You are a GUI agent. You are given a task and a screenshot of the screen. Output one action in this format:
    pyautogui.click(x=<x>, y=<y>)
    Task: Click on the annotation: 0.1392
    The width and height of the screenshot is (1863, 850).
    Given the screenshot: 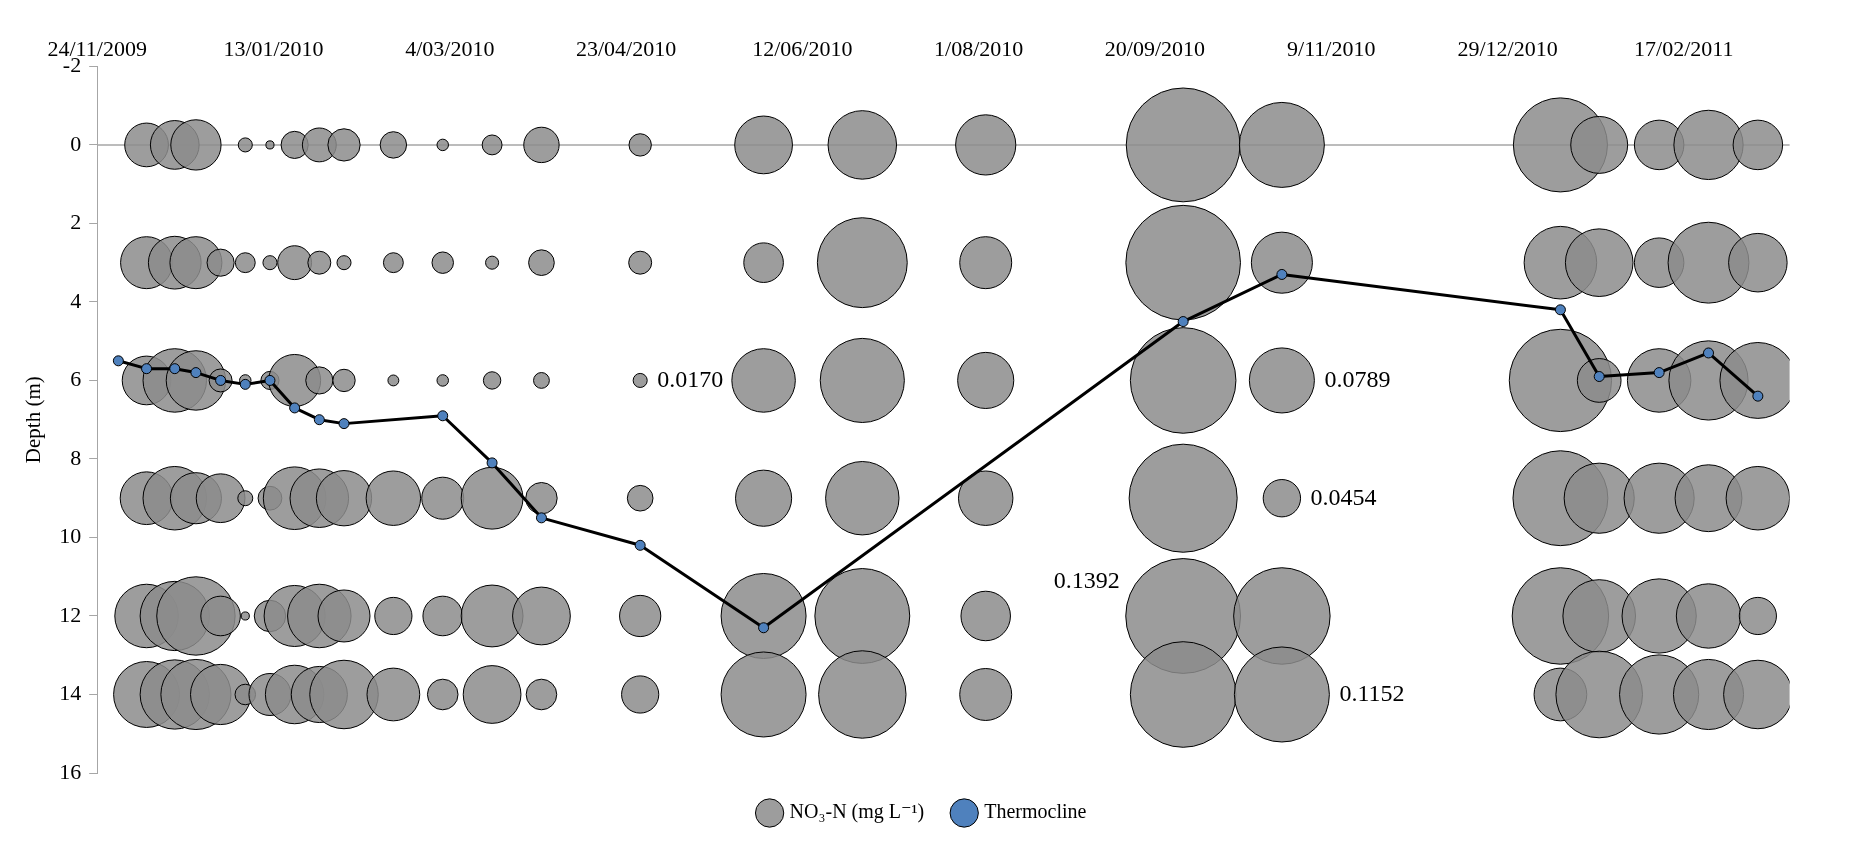 What is the action you would take?
    pyautogui.click(x=1086, y=579)
    